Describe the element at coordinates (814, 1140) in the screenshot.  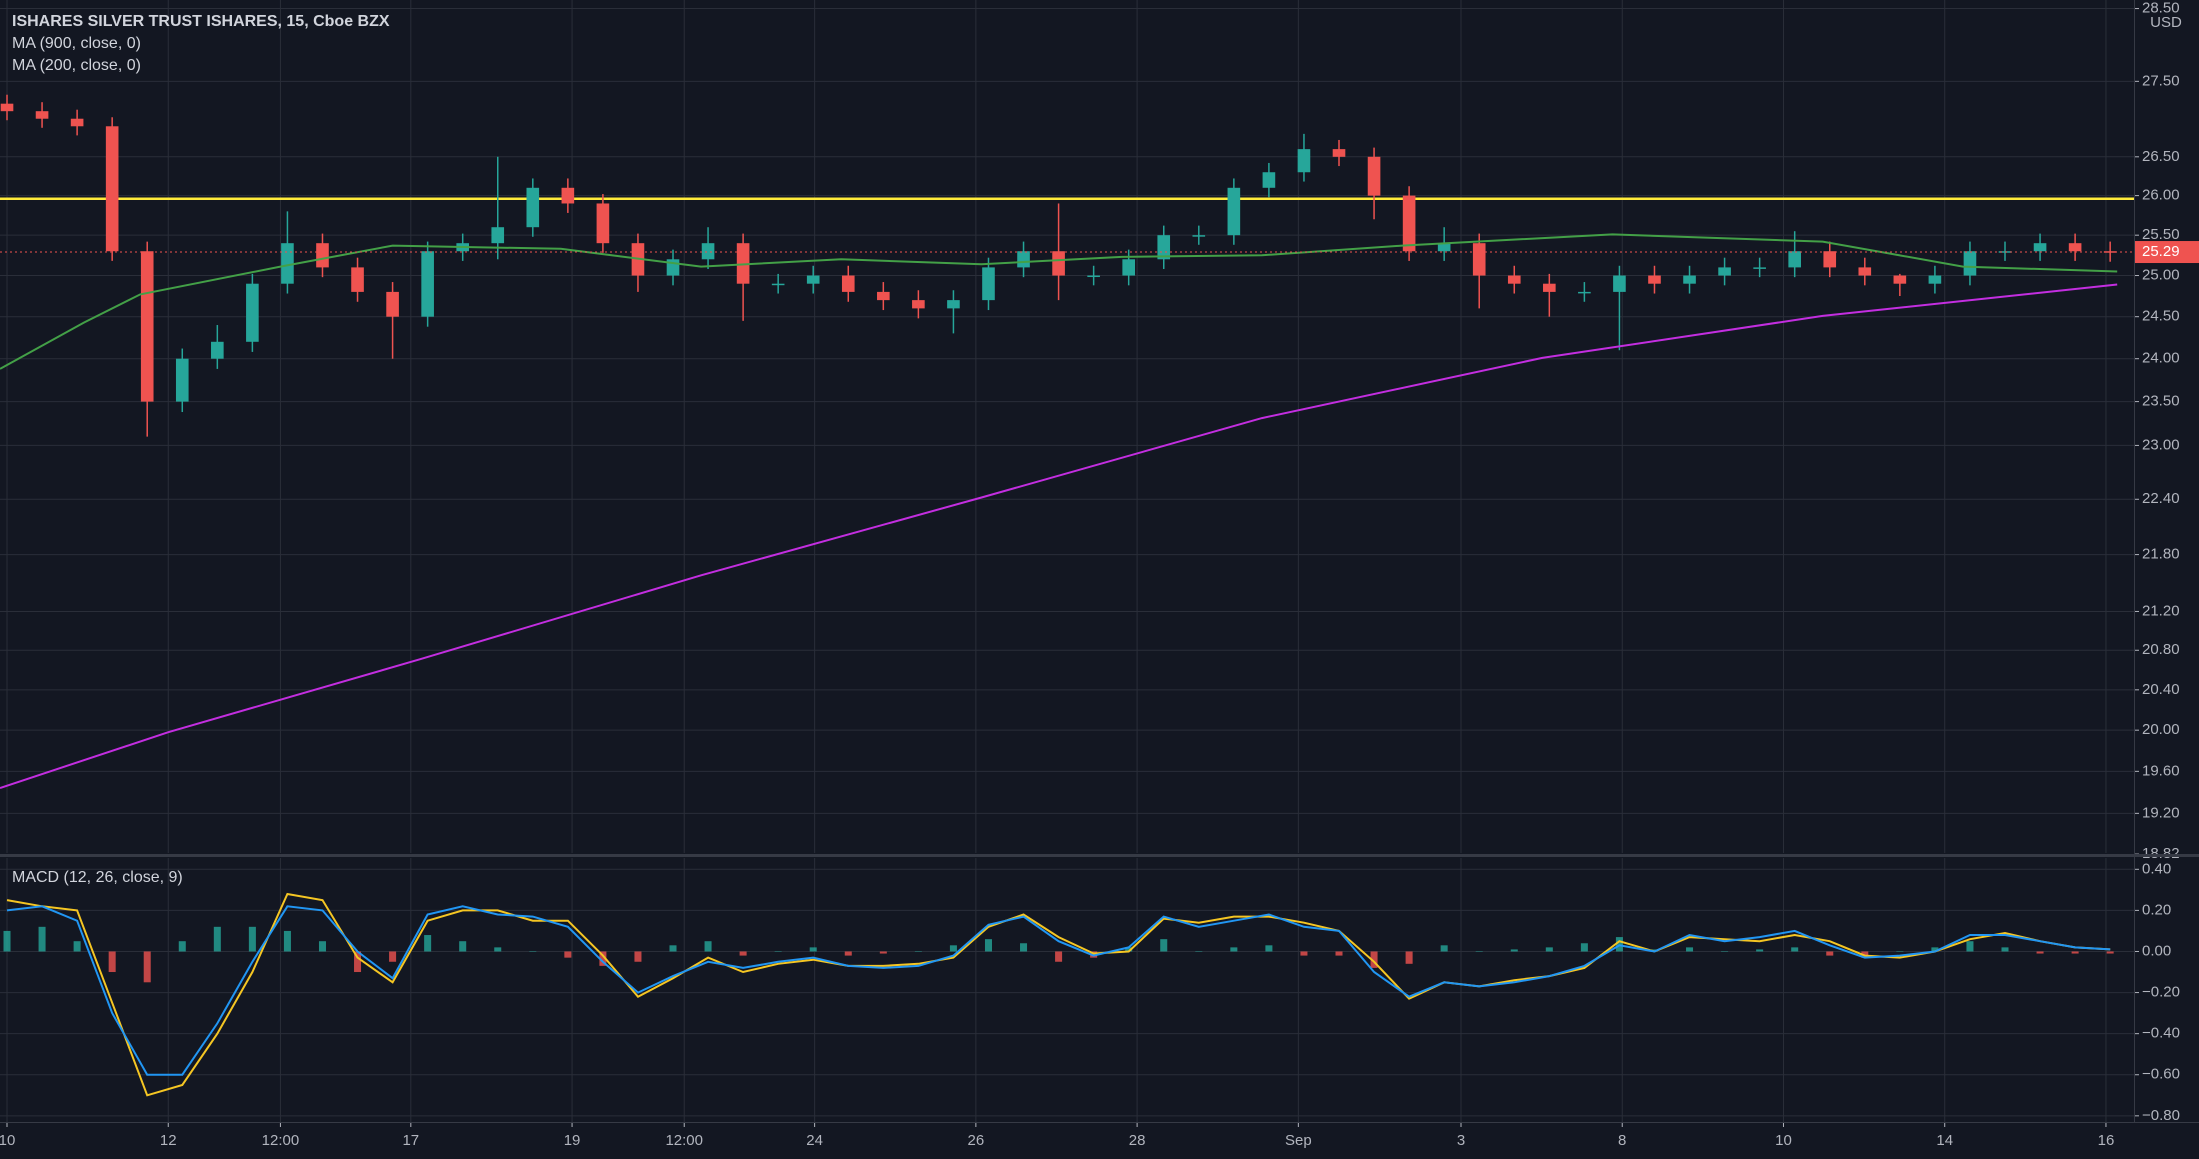
I see `x-tick-label: 24` at that location.